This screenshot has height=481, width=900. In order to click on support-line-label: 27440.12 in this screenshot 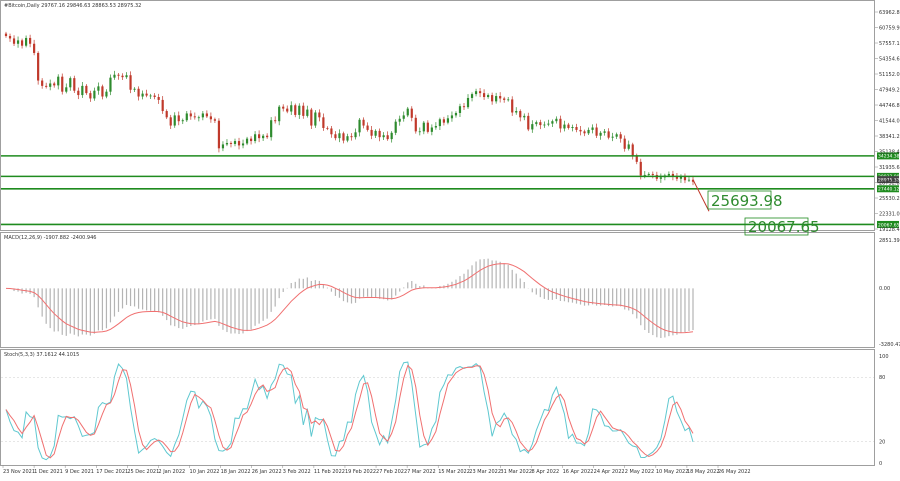, I will do `click(889, 190)`.